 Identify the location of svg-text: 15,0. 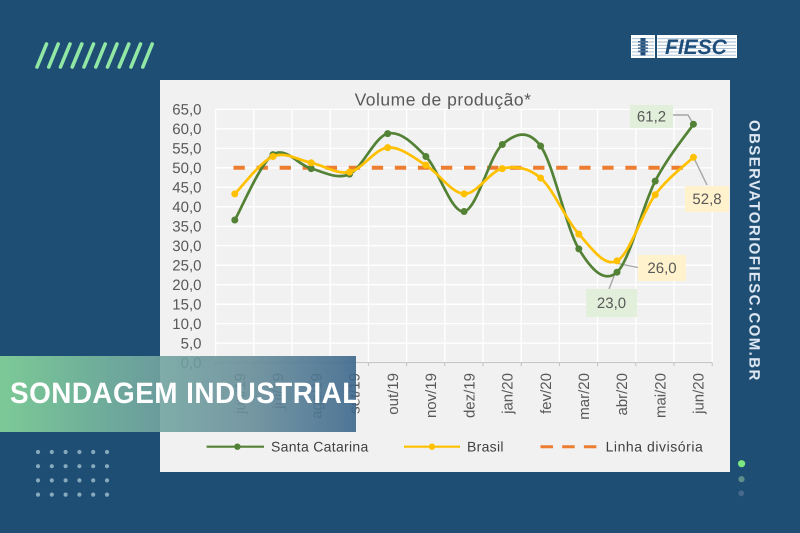
(186, 304).